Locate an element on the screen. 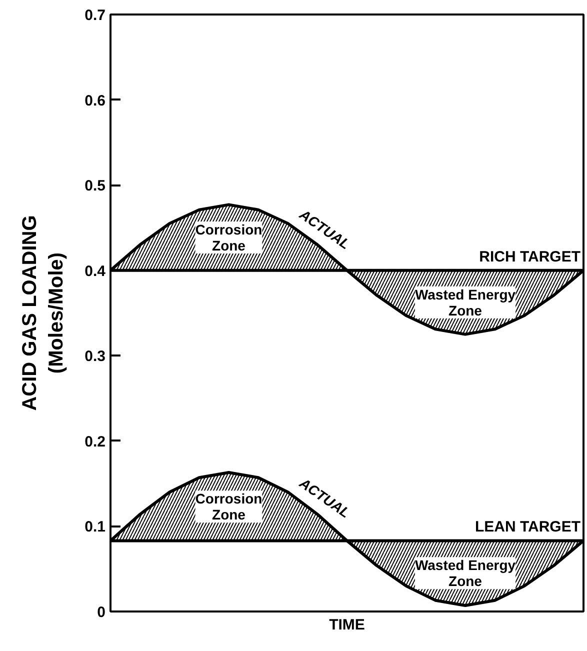 Image resolution: width=587 pixels, height=651 pixels. ref-line-label: LEAN TARGET is located at coordinates (527, 527).